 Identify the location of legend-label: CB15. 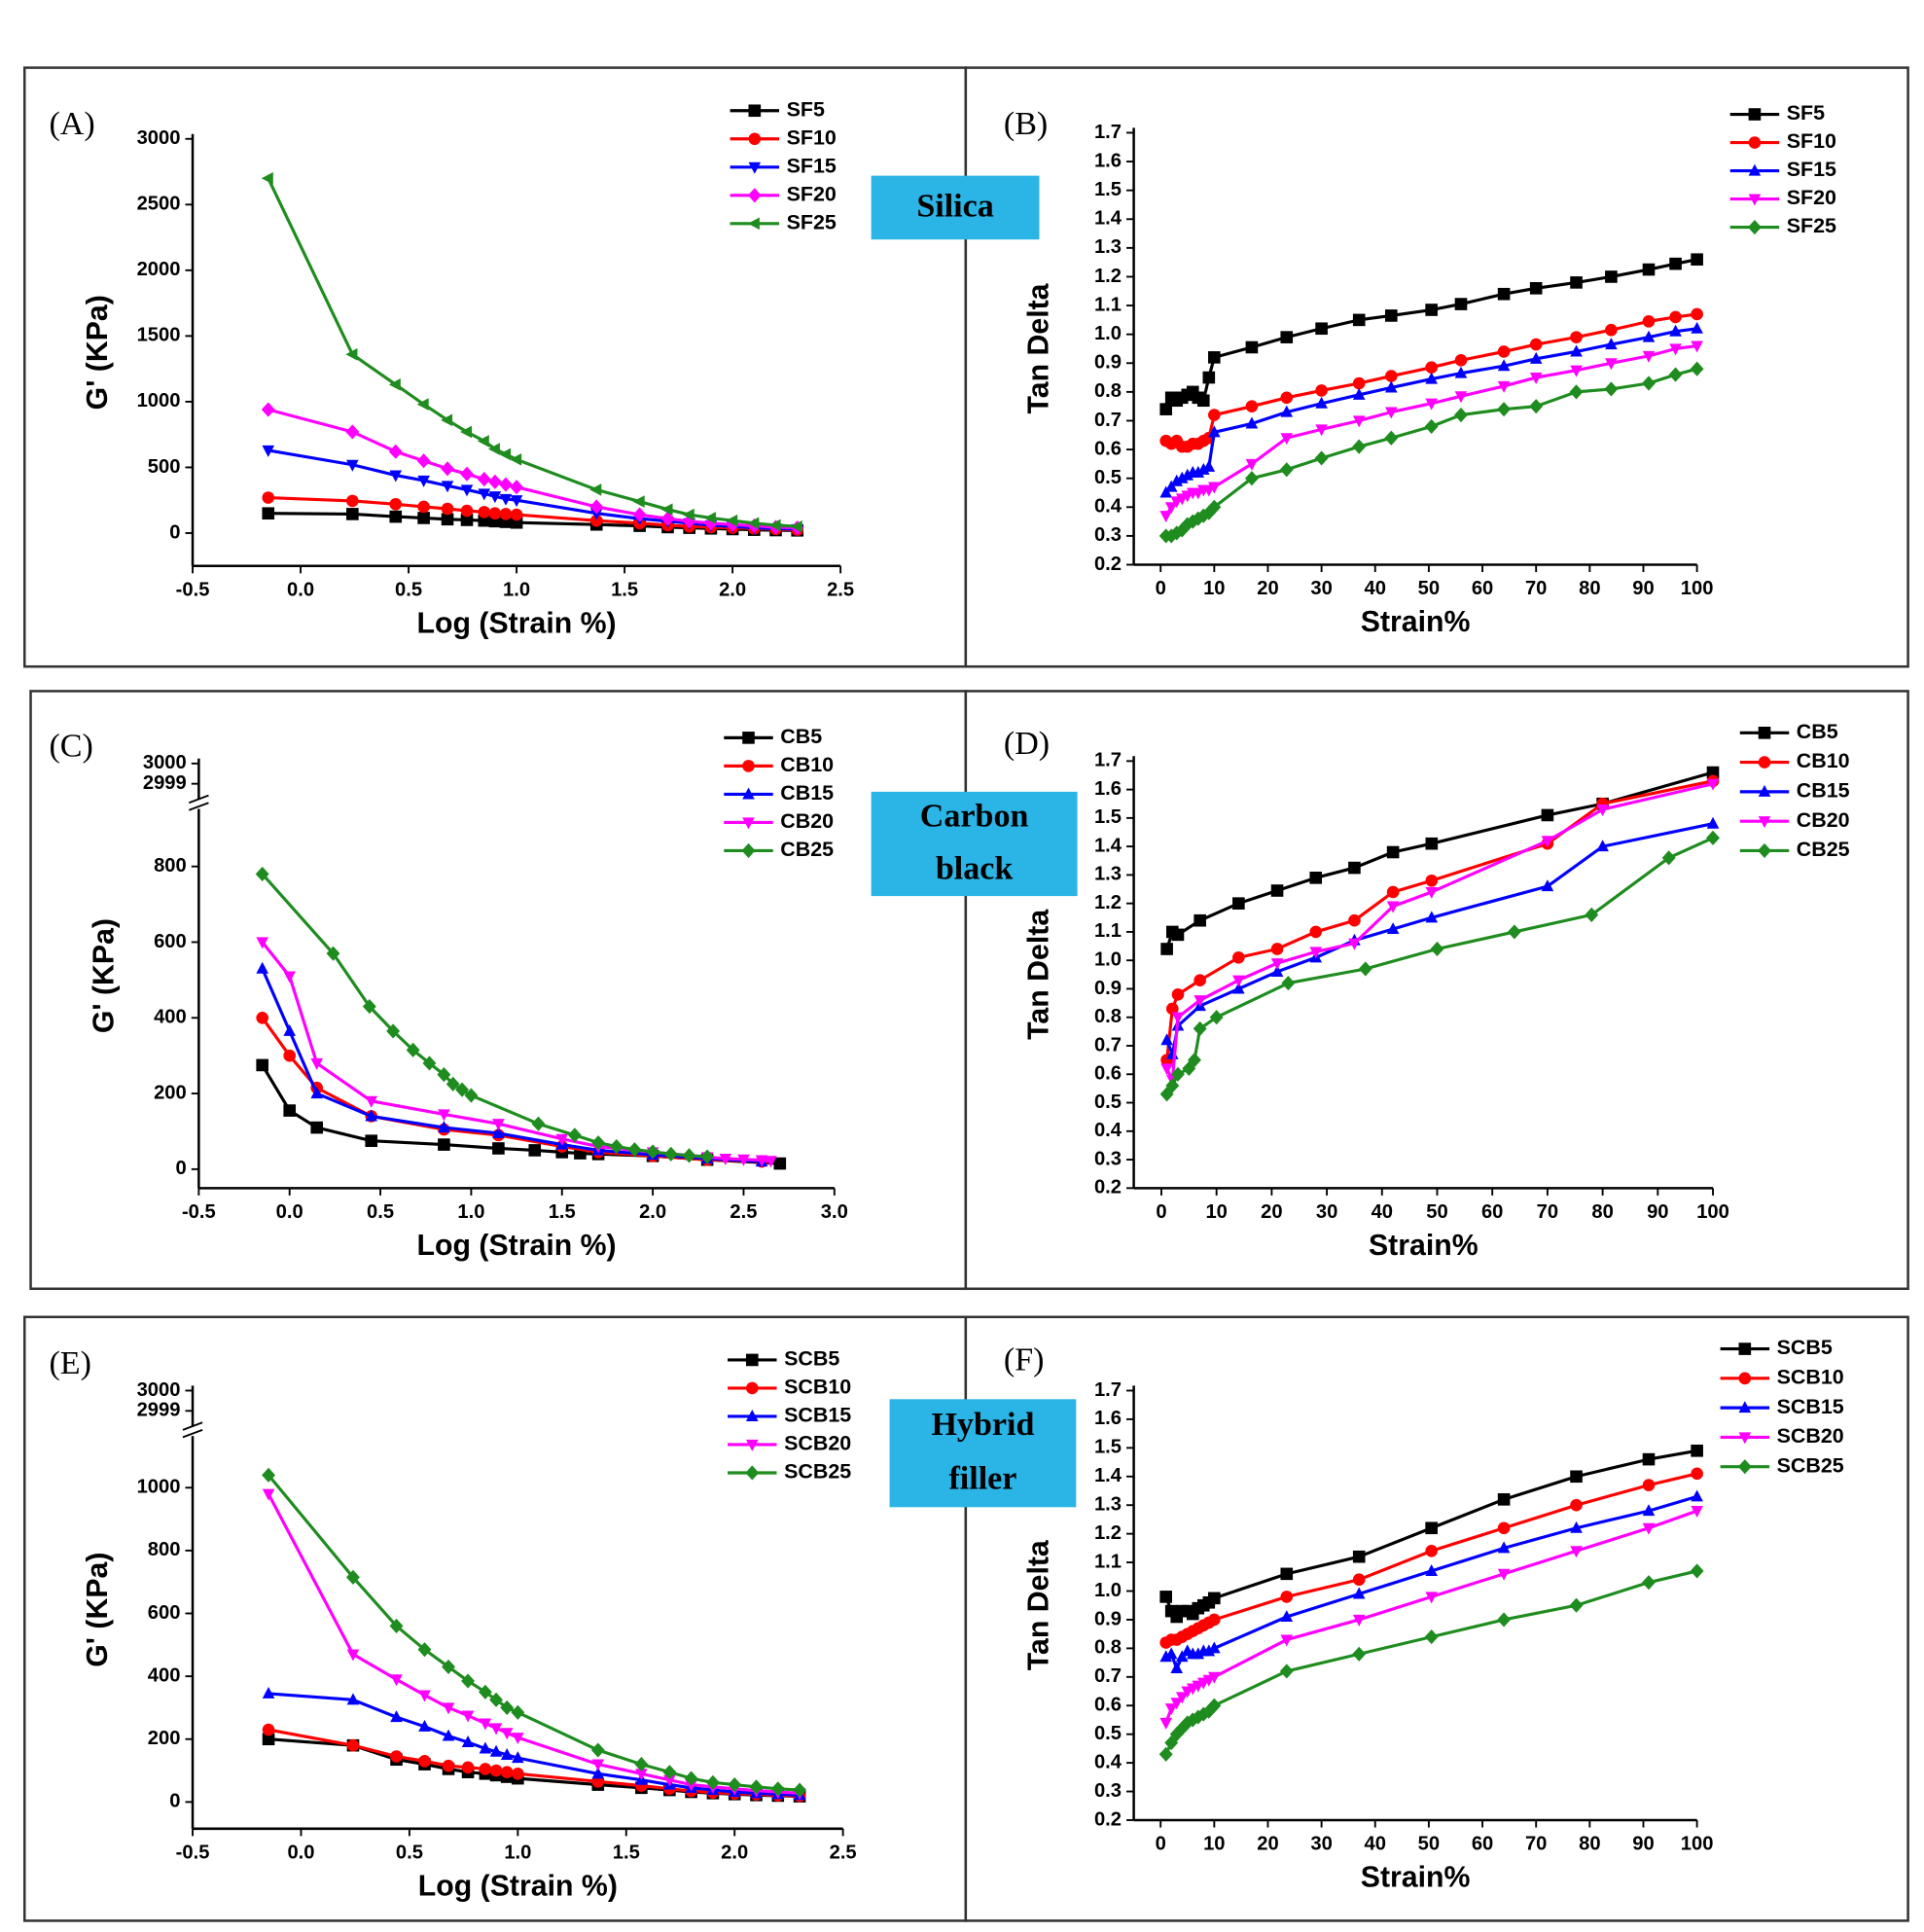
(1823, 791).